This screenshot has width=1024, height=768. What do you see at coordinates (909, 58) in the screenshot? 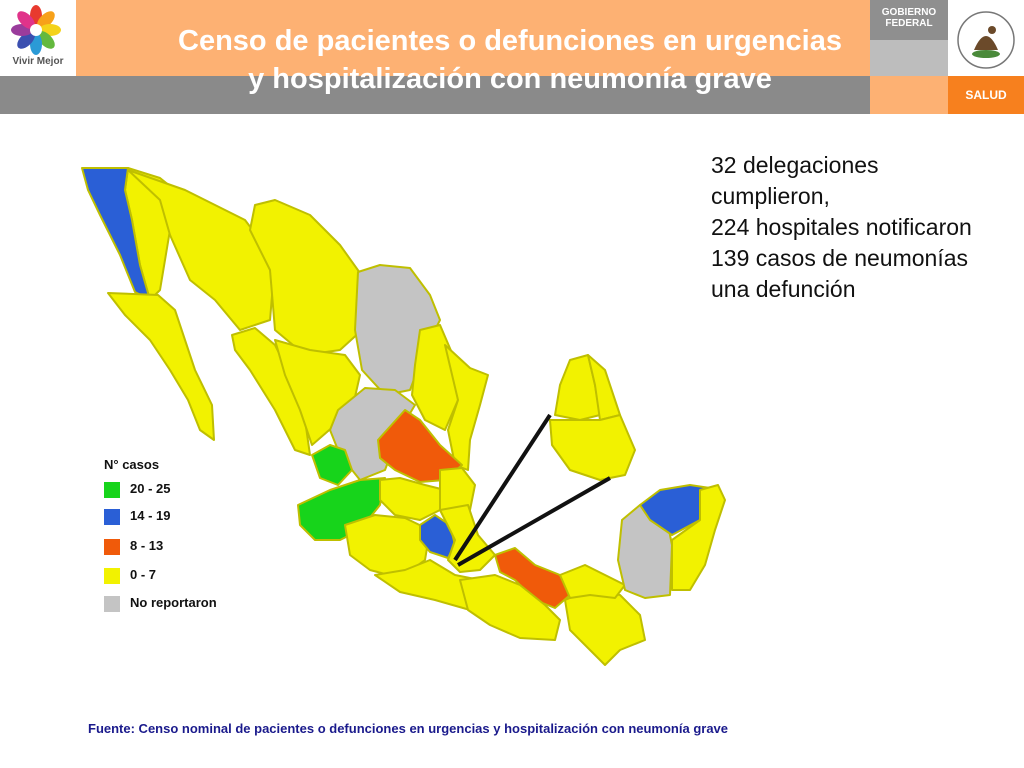
I see `gov-gray-block` at bounding box center [909, 58].